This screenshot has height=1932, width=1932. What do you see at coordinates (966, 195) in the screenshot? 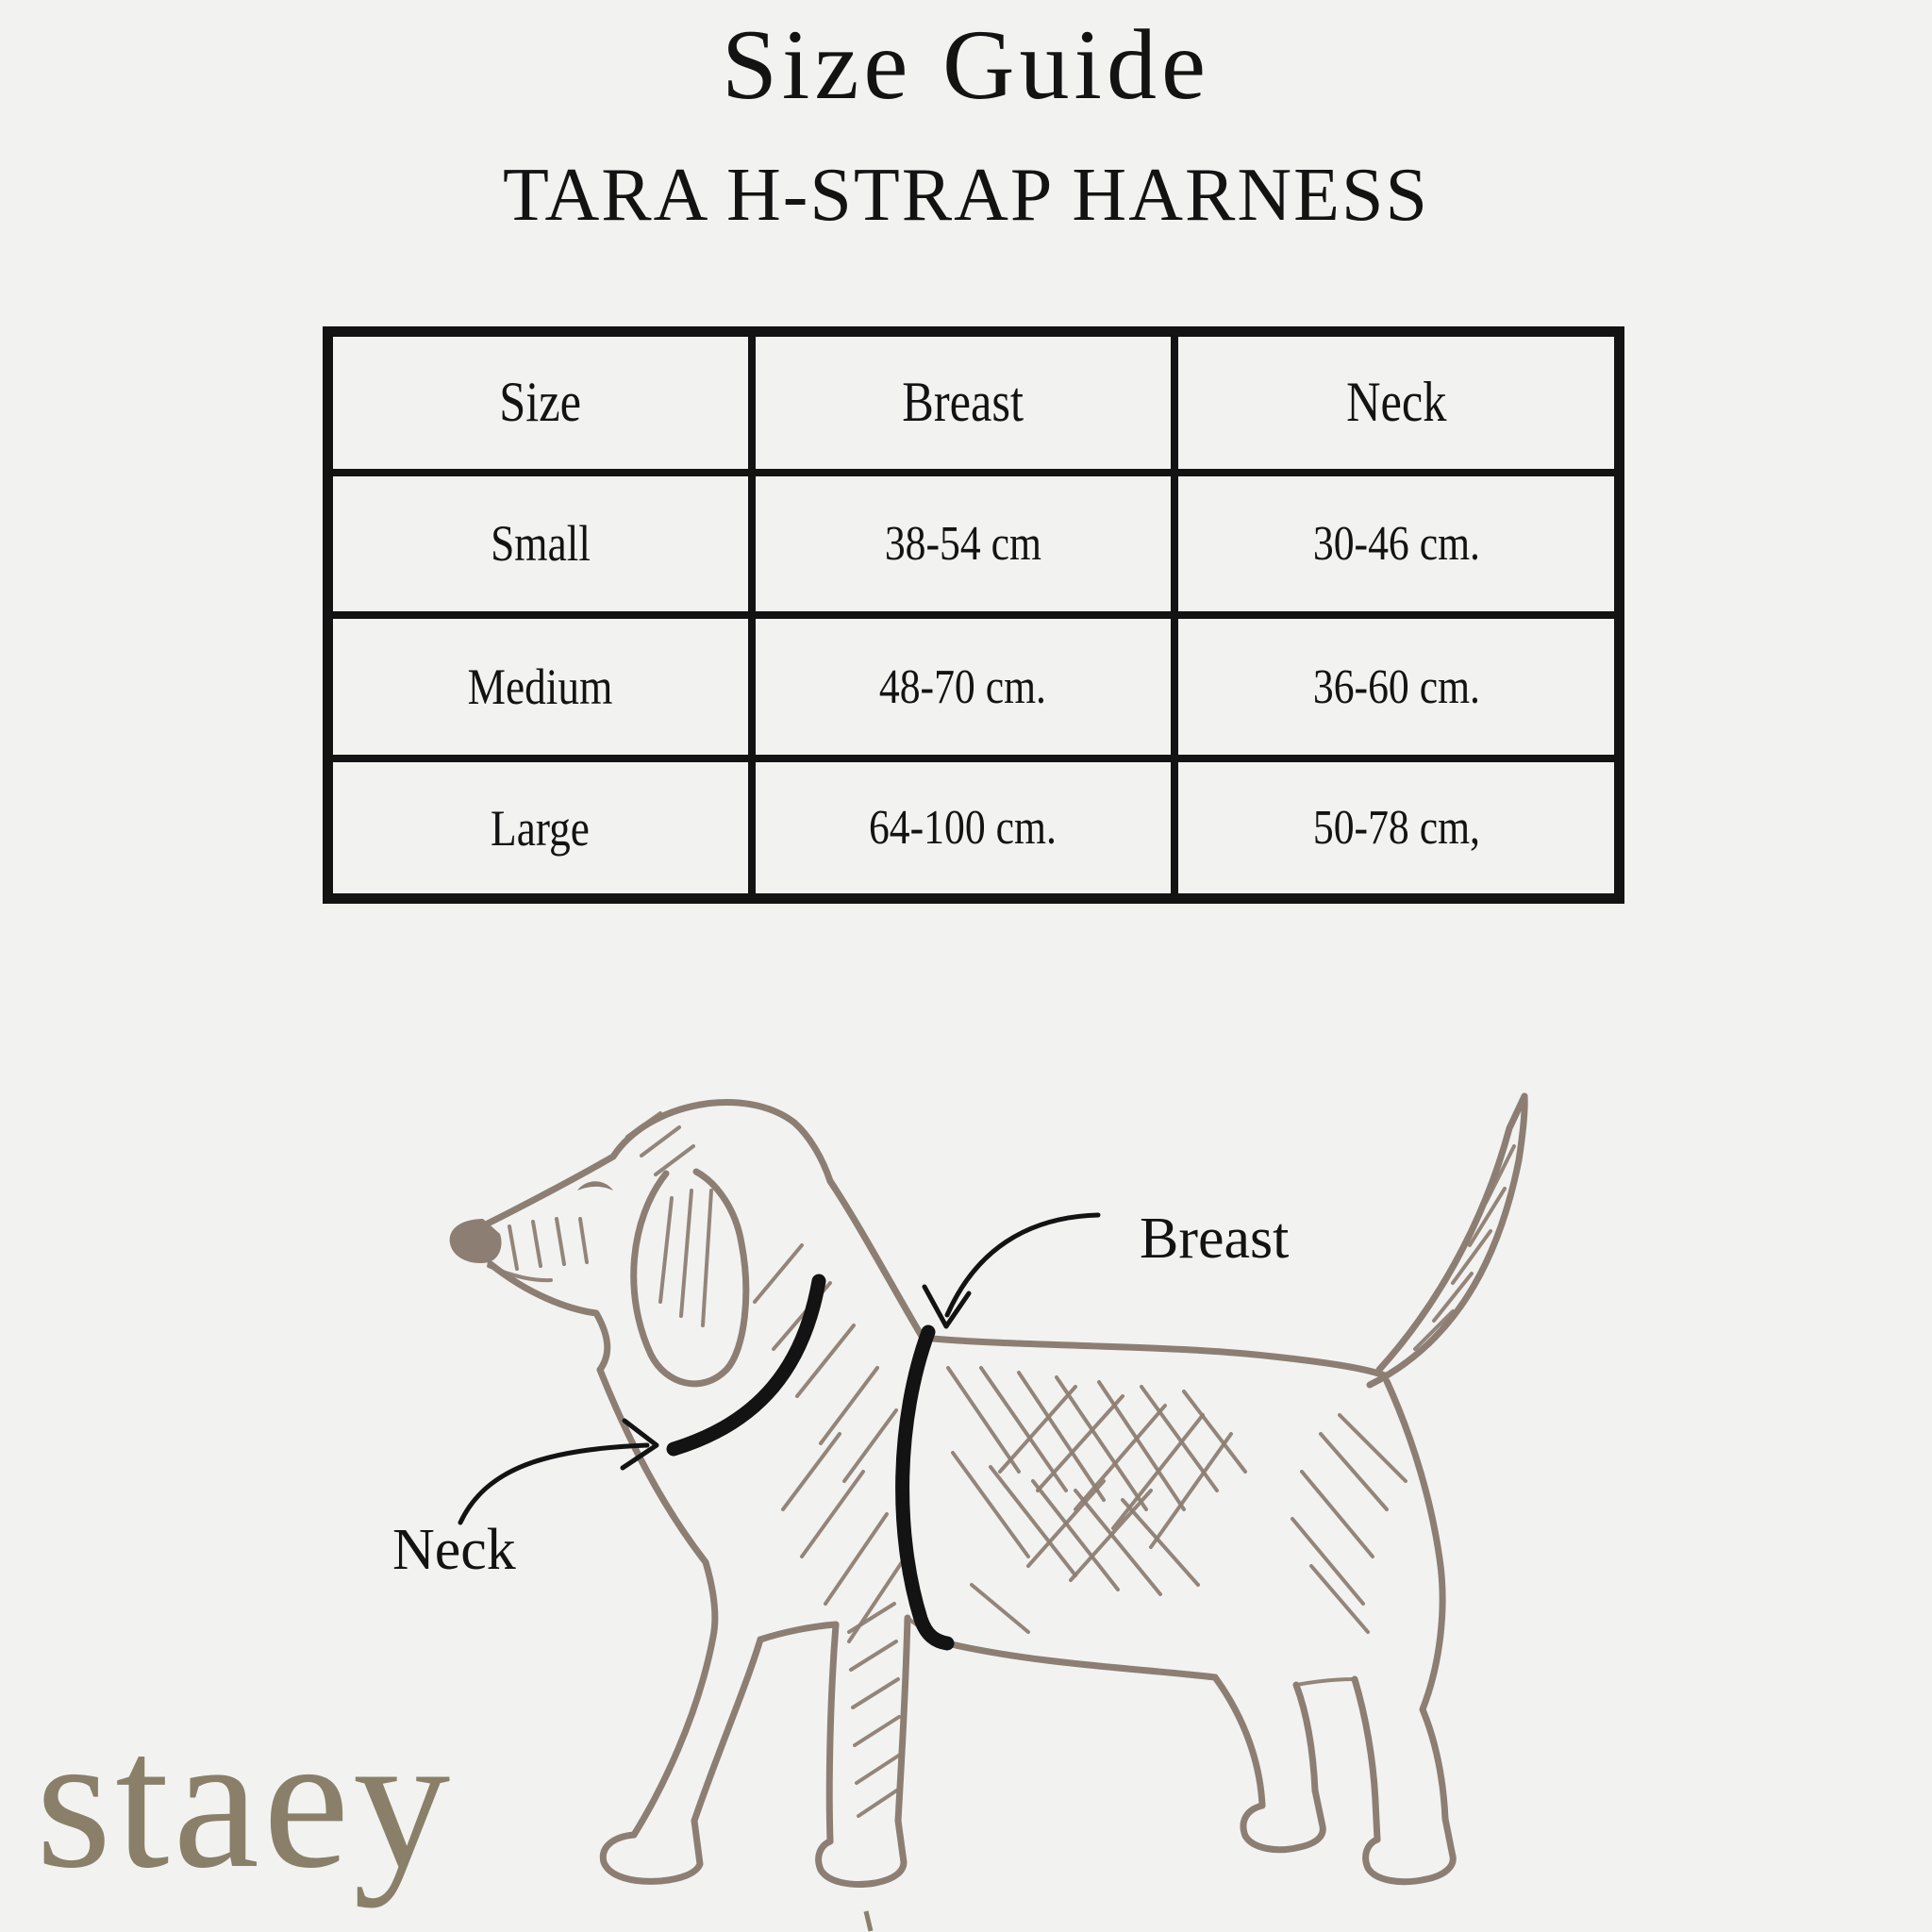
I see `product-subtitle: TARA H-STRAP HARNESS` at bounding box center [966, 195].